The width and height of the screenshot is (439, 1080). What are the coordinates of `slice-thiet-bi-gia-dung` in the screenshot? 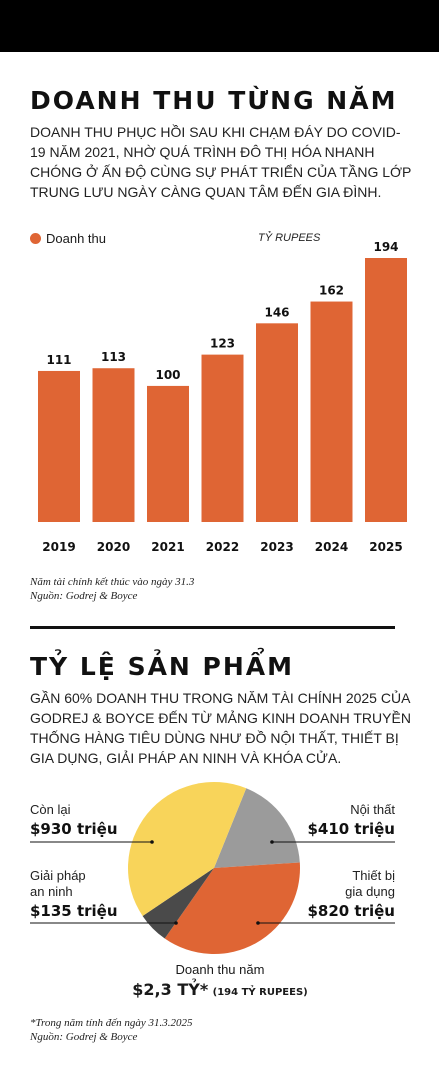 It's located at (232, 908).